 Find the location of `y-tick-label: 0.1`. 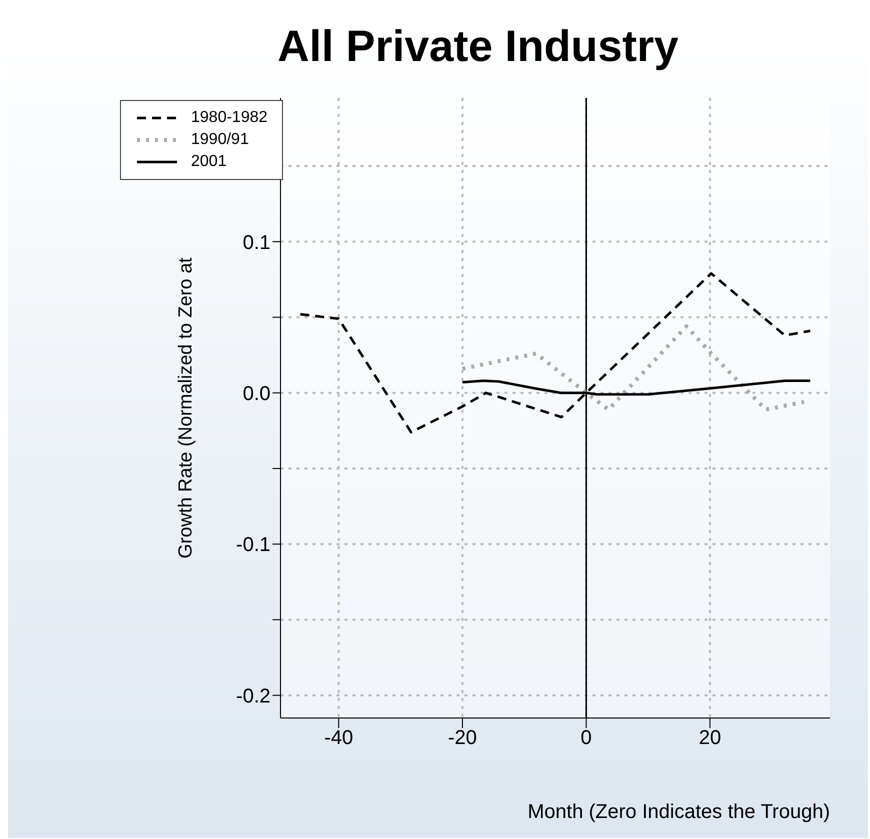

y-tick-label: 0.1 is located at coordinates (256, 243).